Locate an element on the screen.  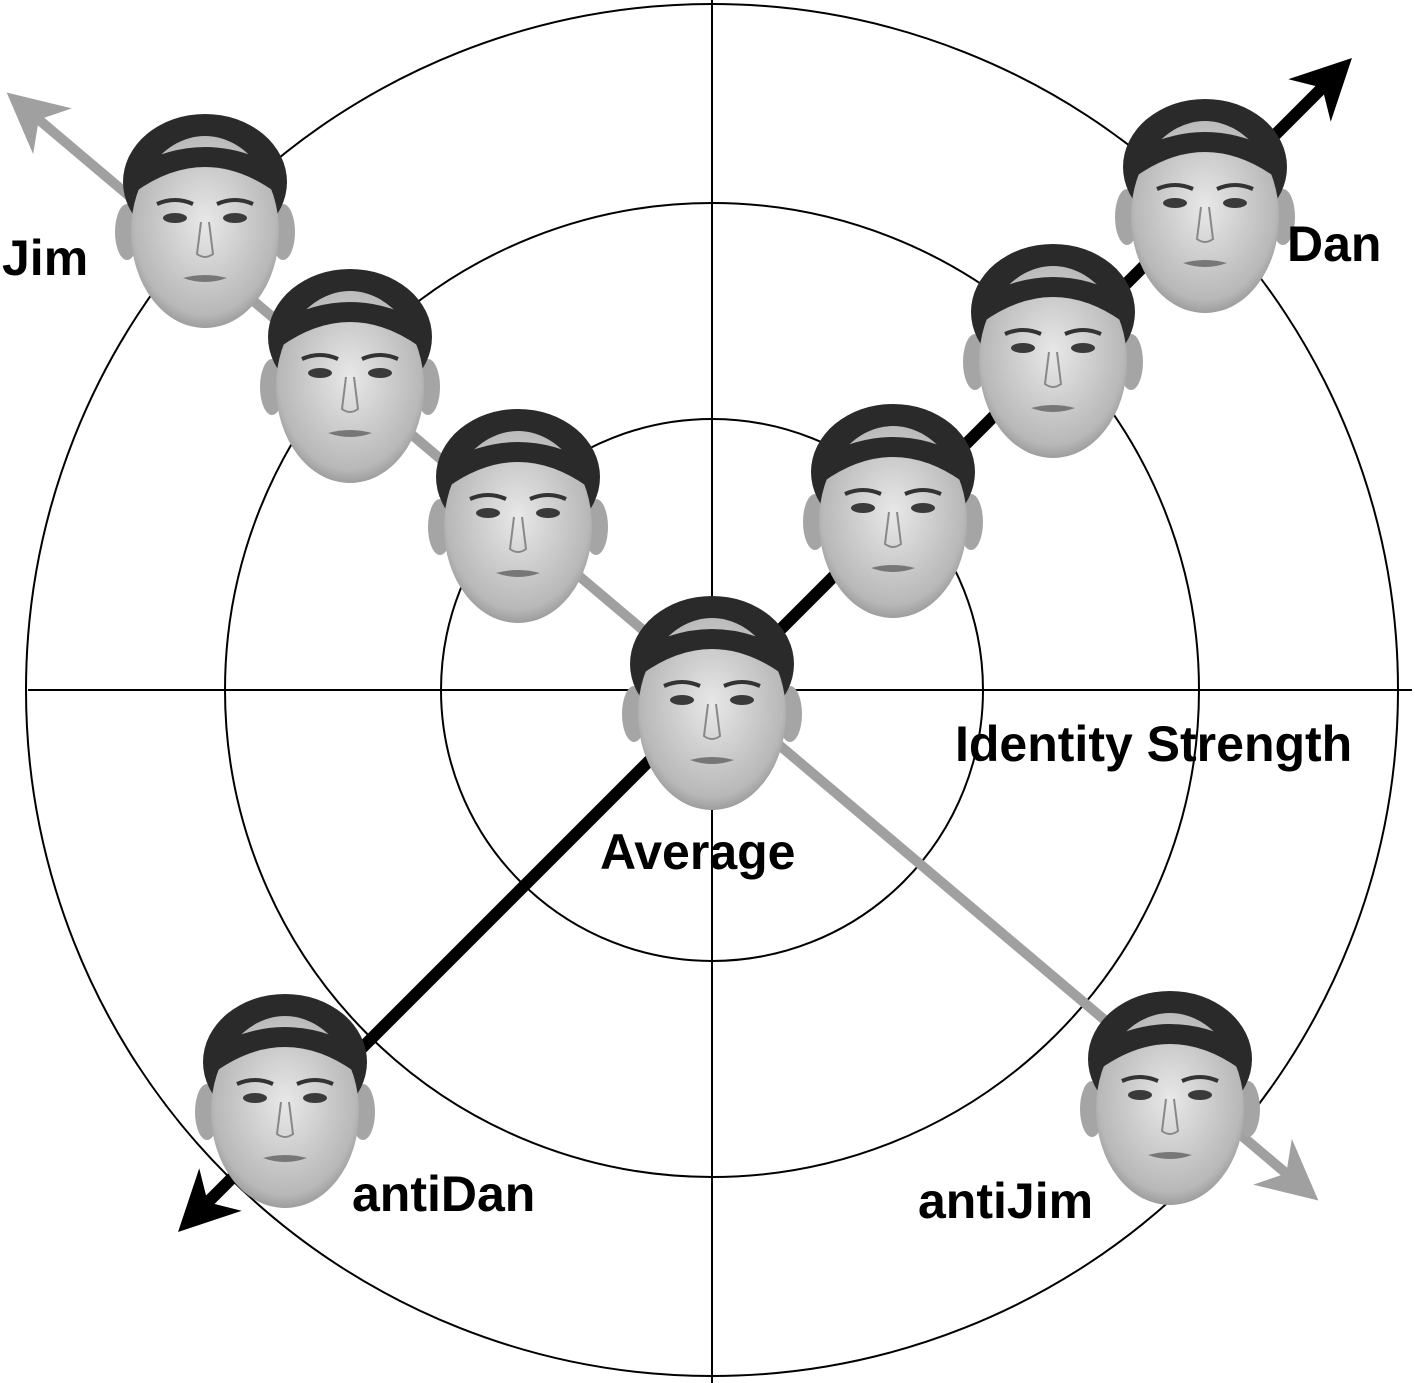
label-axis: Identity Strength is located at coordinates (1153, 744).